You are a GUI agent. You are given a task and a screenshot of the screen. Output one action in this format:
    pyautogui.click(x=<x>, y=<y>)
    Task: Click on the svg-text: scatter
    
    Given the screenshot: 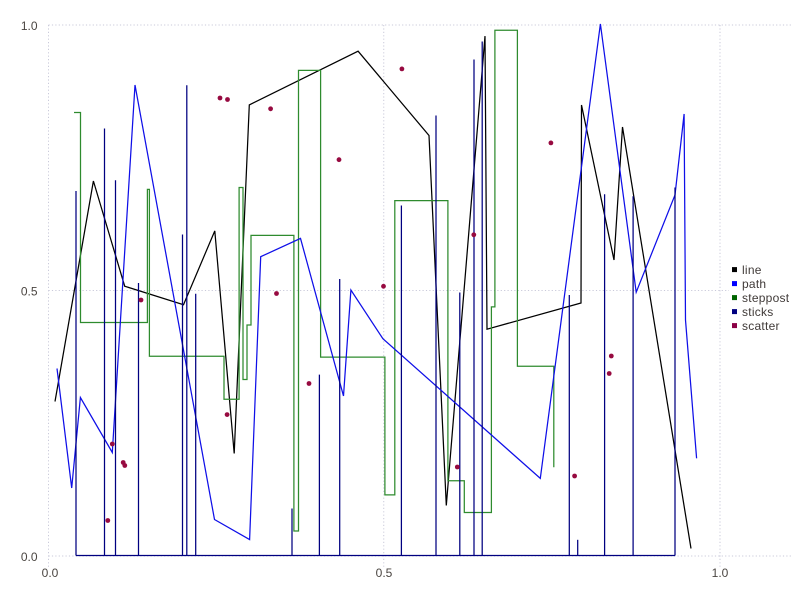 What is the action you would take?
    pyautogui.click(x=761, y=326)
    